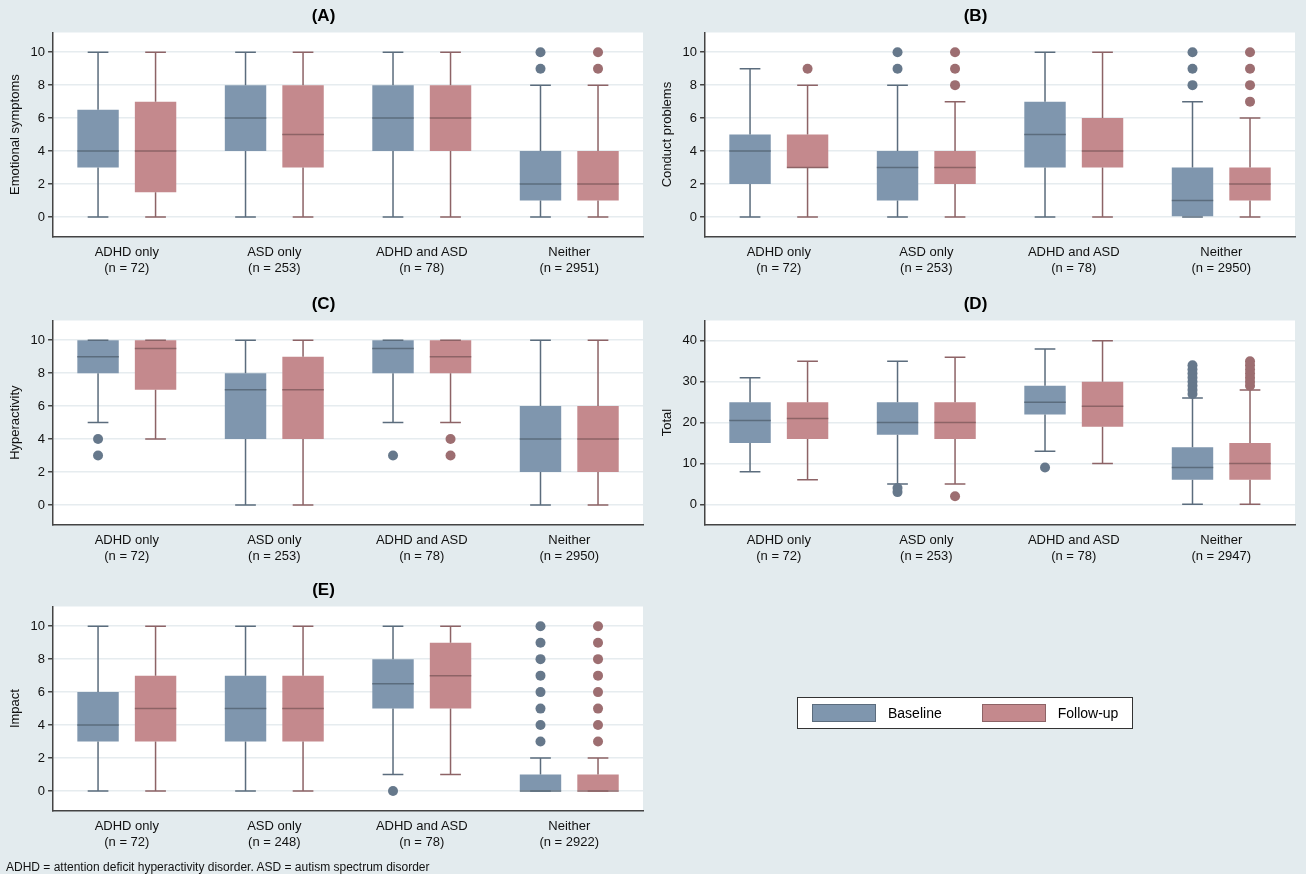  What do you see at coordinates (667, 422) in the screenshot?
I see `y-axis-title: Total` at bounding box center [667, 422].